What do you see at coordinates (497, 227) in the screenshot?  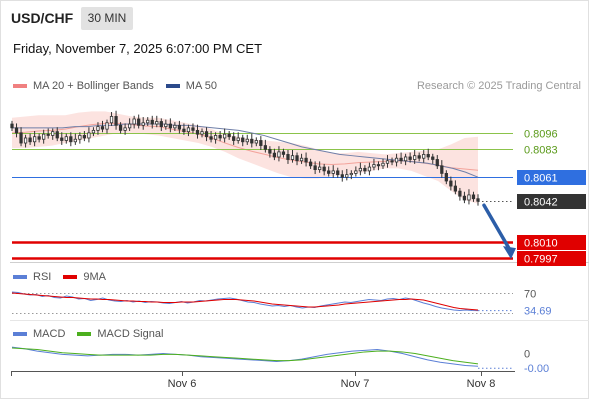 I see `forecast-arrow-shaft` at bounding box center [497, 227].